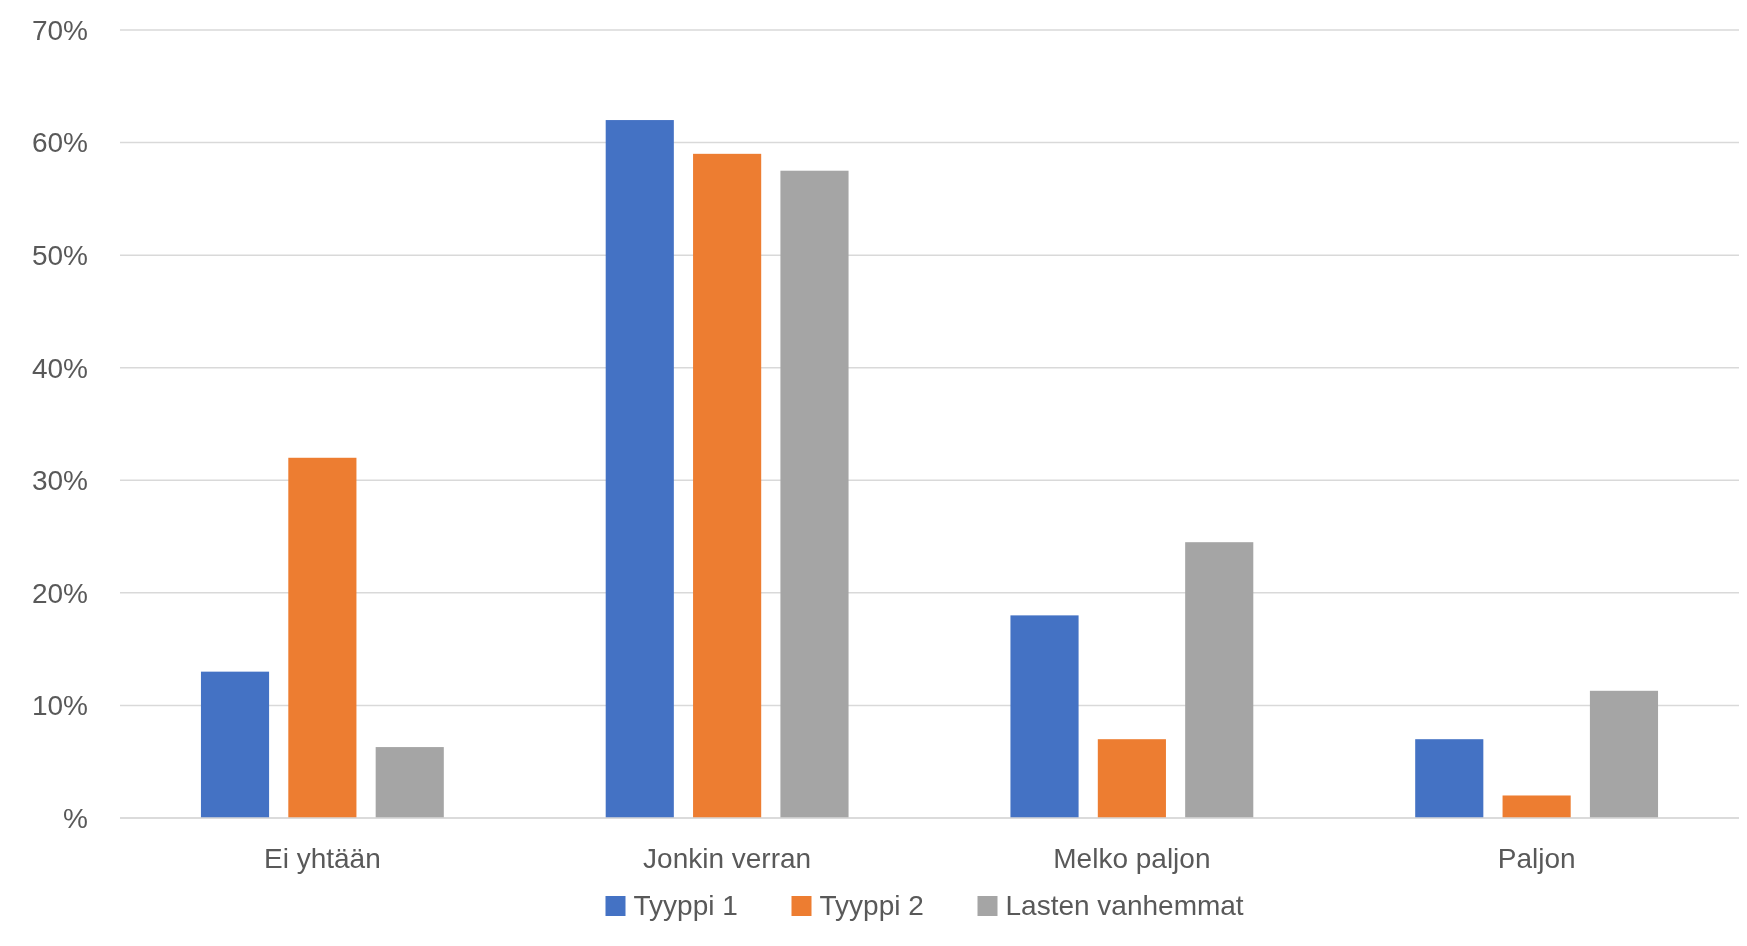  Describe the element at coordinates (75, 818) in the screenshot. I see `y-tick-label: %` at that location.